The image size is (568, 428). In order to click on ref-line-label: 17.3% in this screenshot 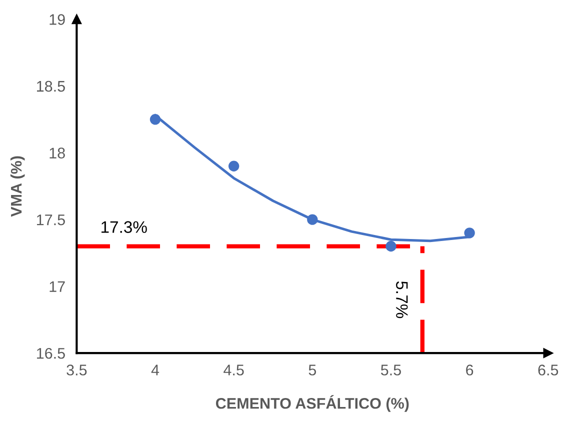, I will do `click(124, 227)`.